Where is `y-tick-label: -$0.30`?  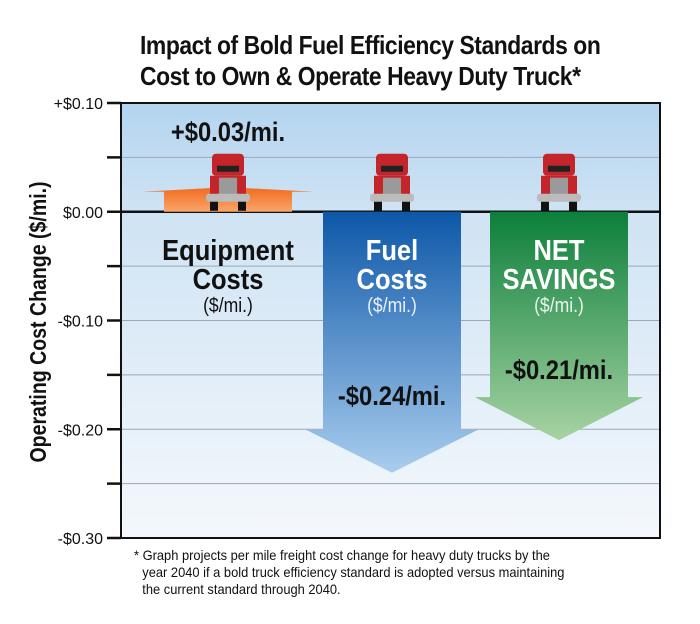 y-tick-label: -$0.30 is located at coordinates (80, 539).